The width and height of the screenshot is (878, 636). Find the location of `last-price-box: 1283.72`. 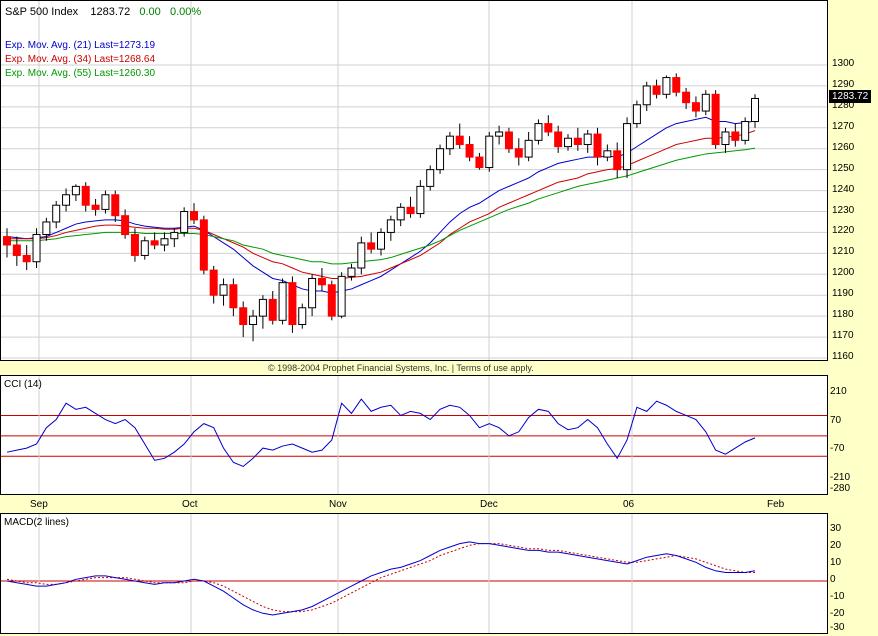

last-price-box: 1283.72 is located at coordinates (850, 96).